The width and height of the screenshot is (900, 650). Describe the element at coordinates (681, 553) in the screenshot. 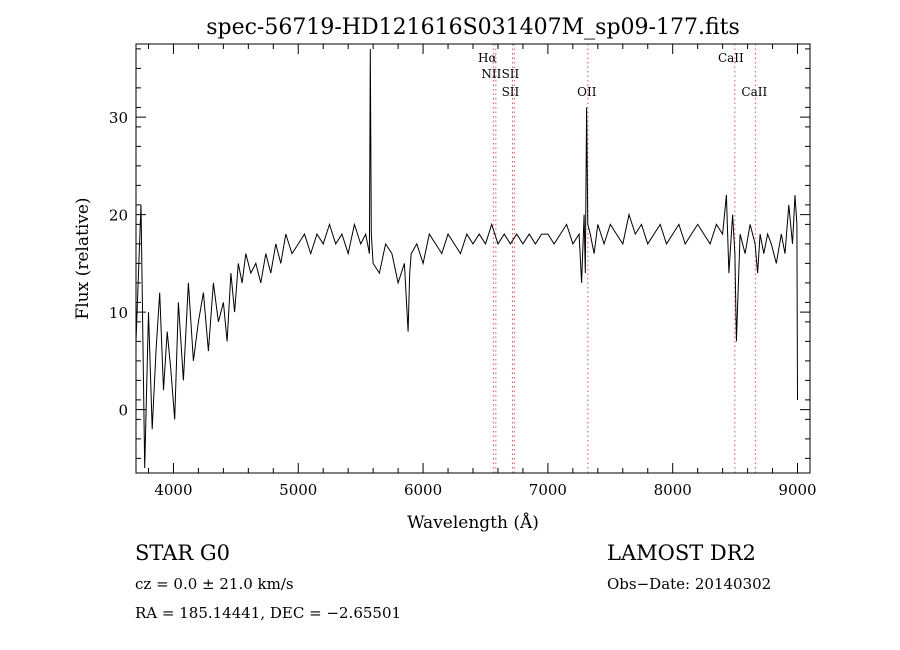

I see `survey-label: LAMOST DR2` at that location.